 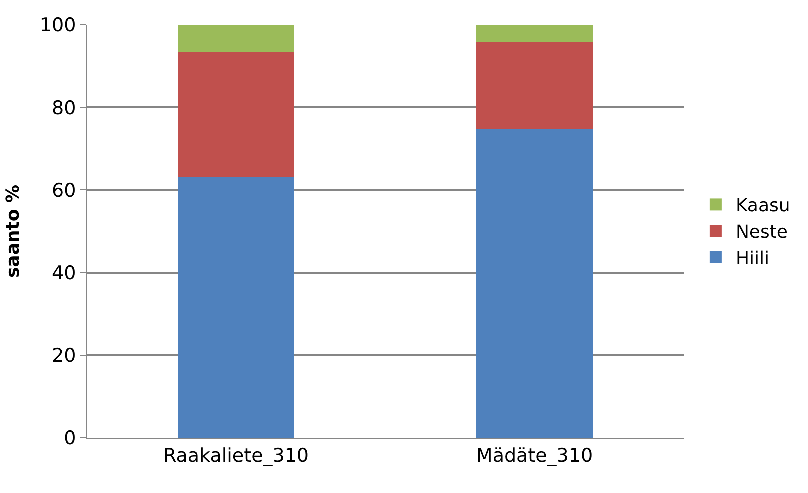 I want to click on y-axis-title: saanto %, so click(x=13, y=231).